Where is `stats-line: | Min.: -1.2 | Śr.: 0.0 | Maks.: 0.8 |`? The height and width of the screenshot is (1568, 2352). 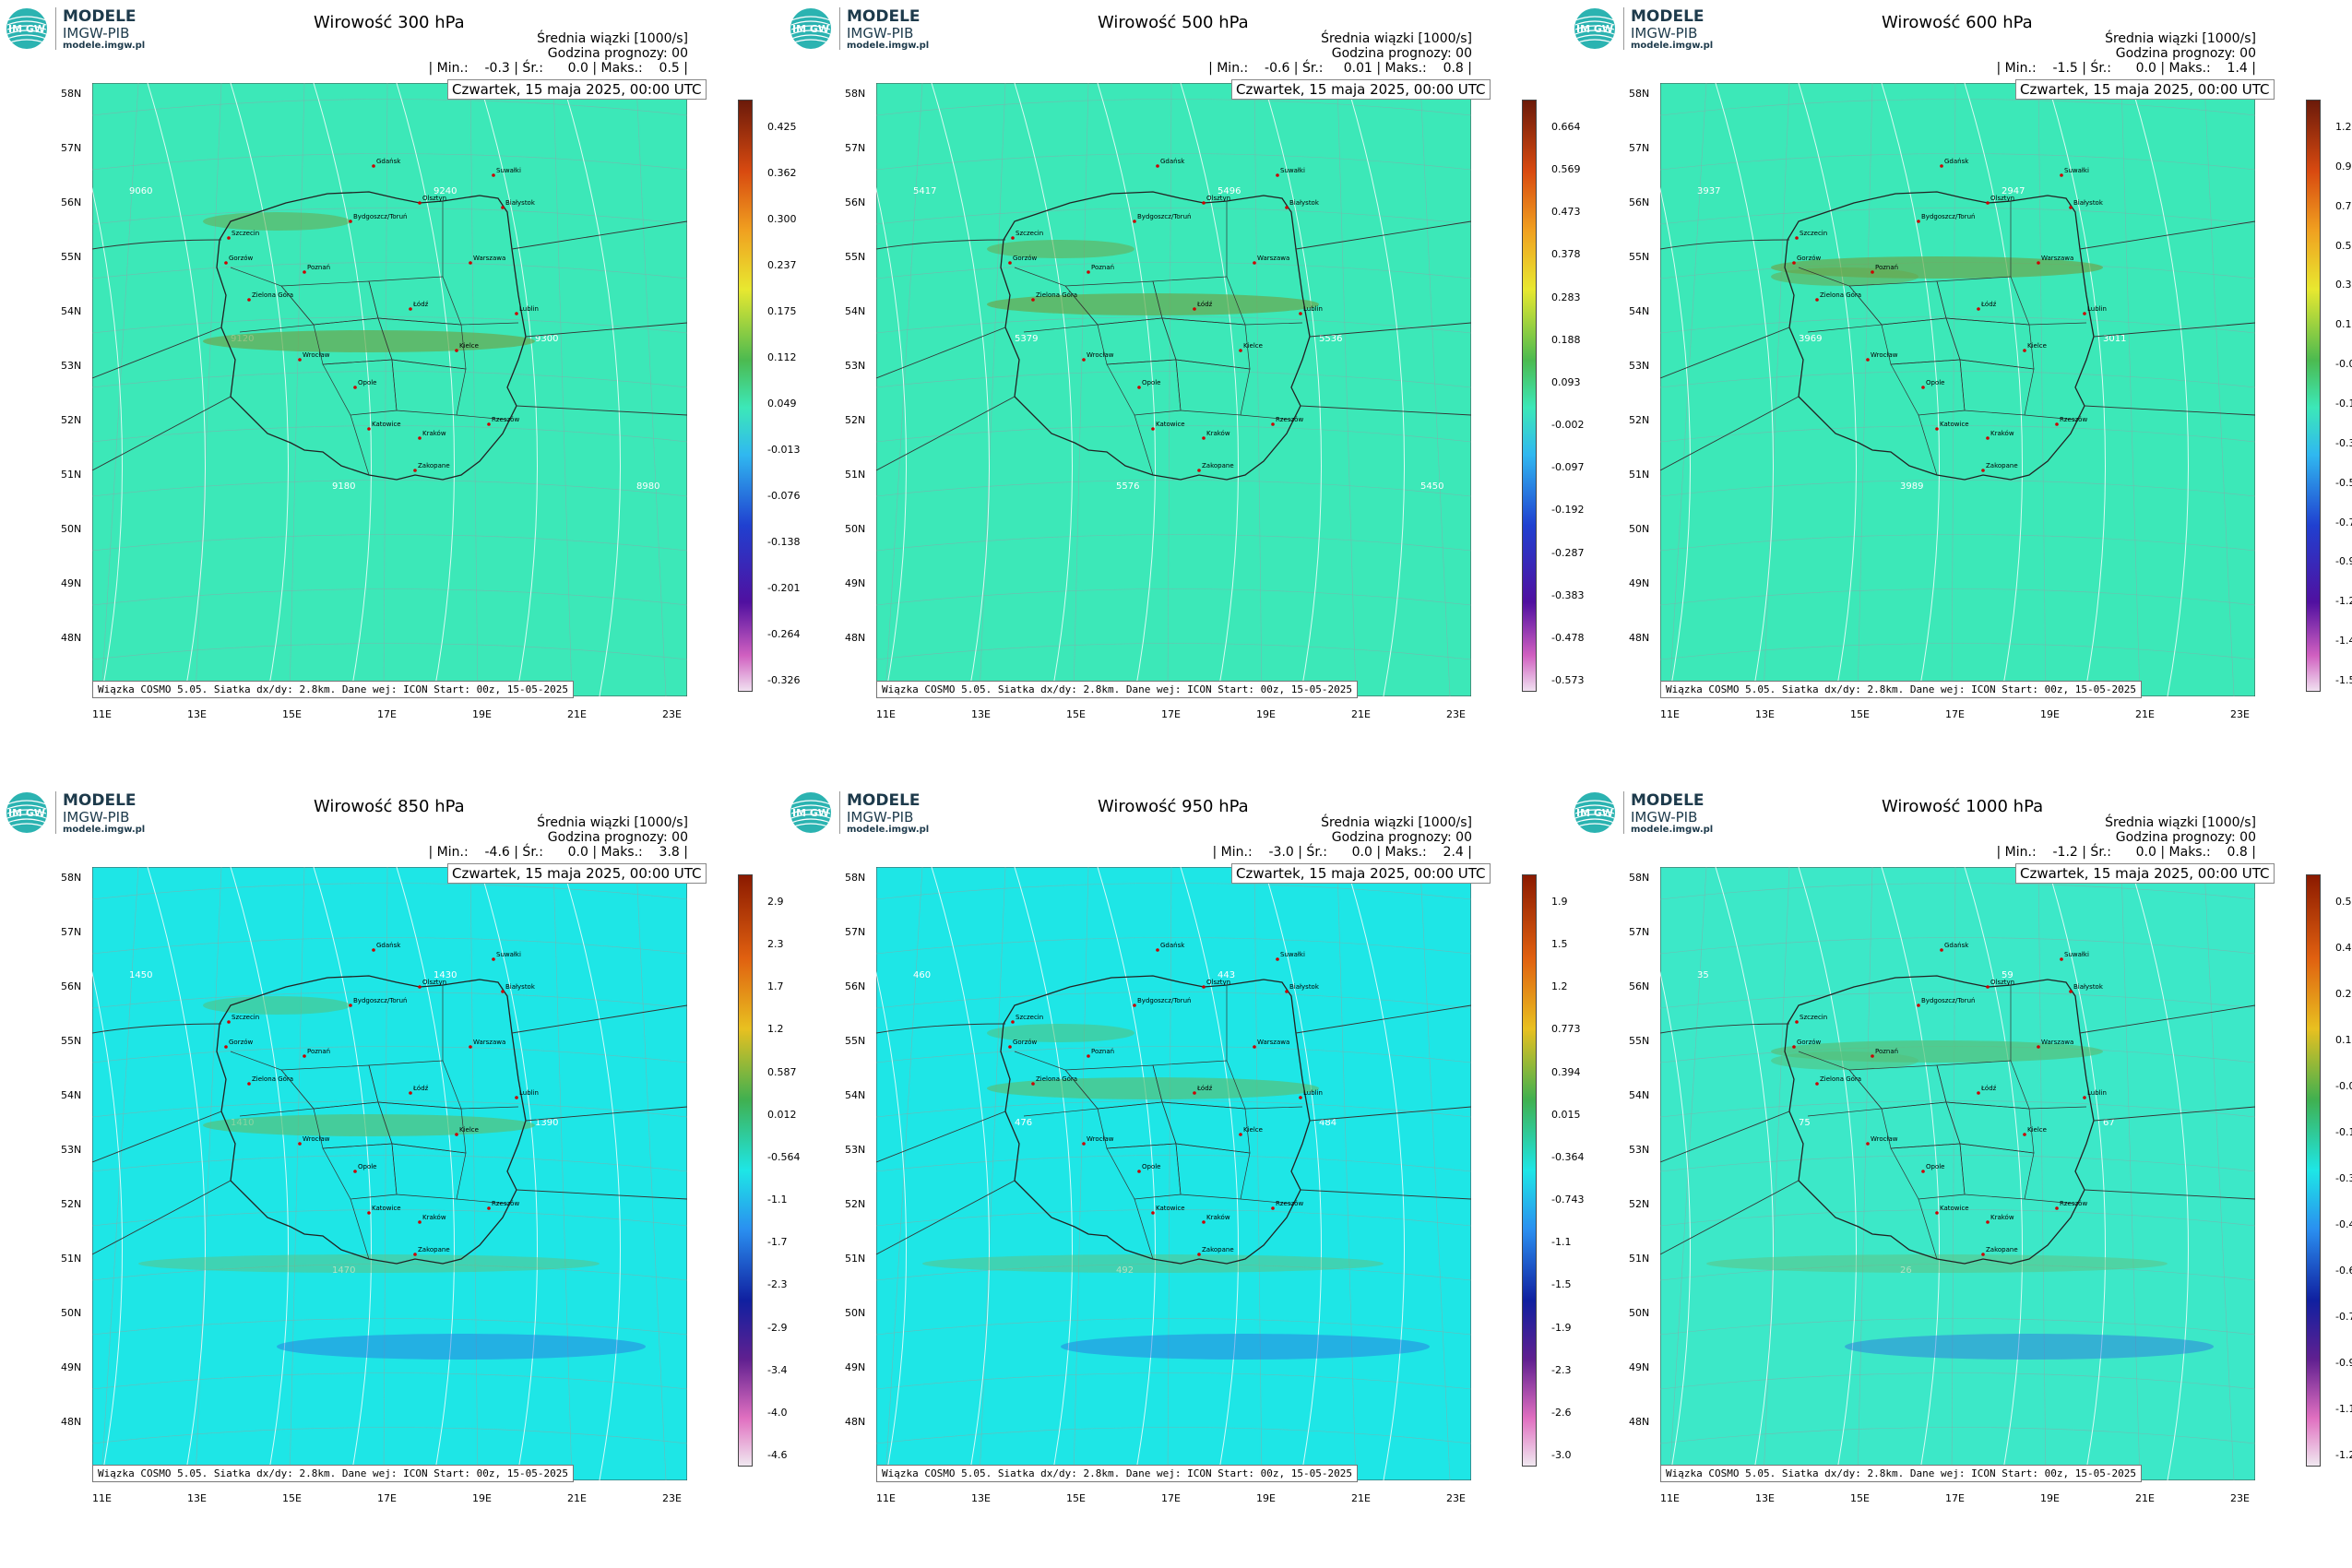 stats-line: | Min.: -1.2 | Śr.: 0.0 | Maks.: 0.8 | is located at coordinates (2126, 852).